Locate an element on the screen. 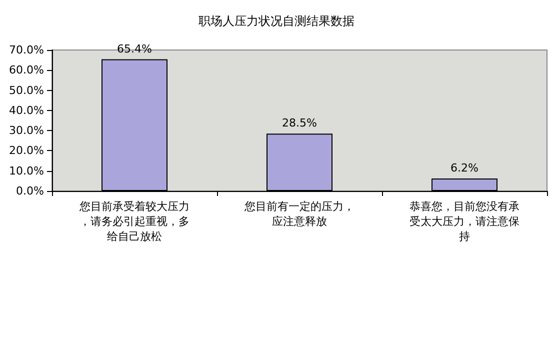 Image resolution: width=553 pixels, height=341 pixels. data-label: 6.2% is located at coordinates (464, 168).